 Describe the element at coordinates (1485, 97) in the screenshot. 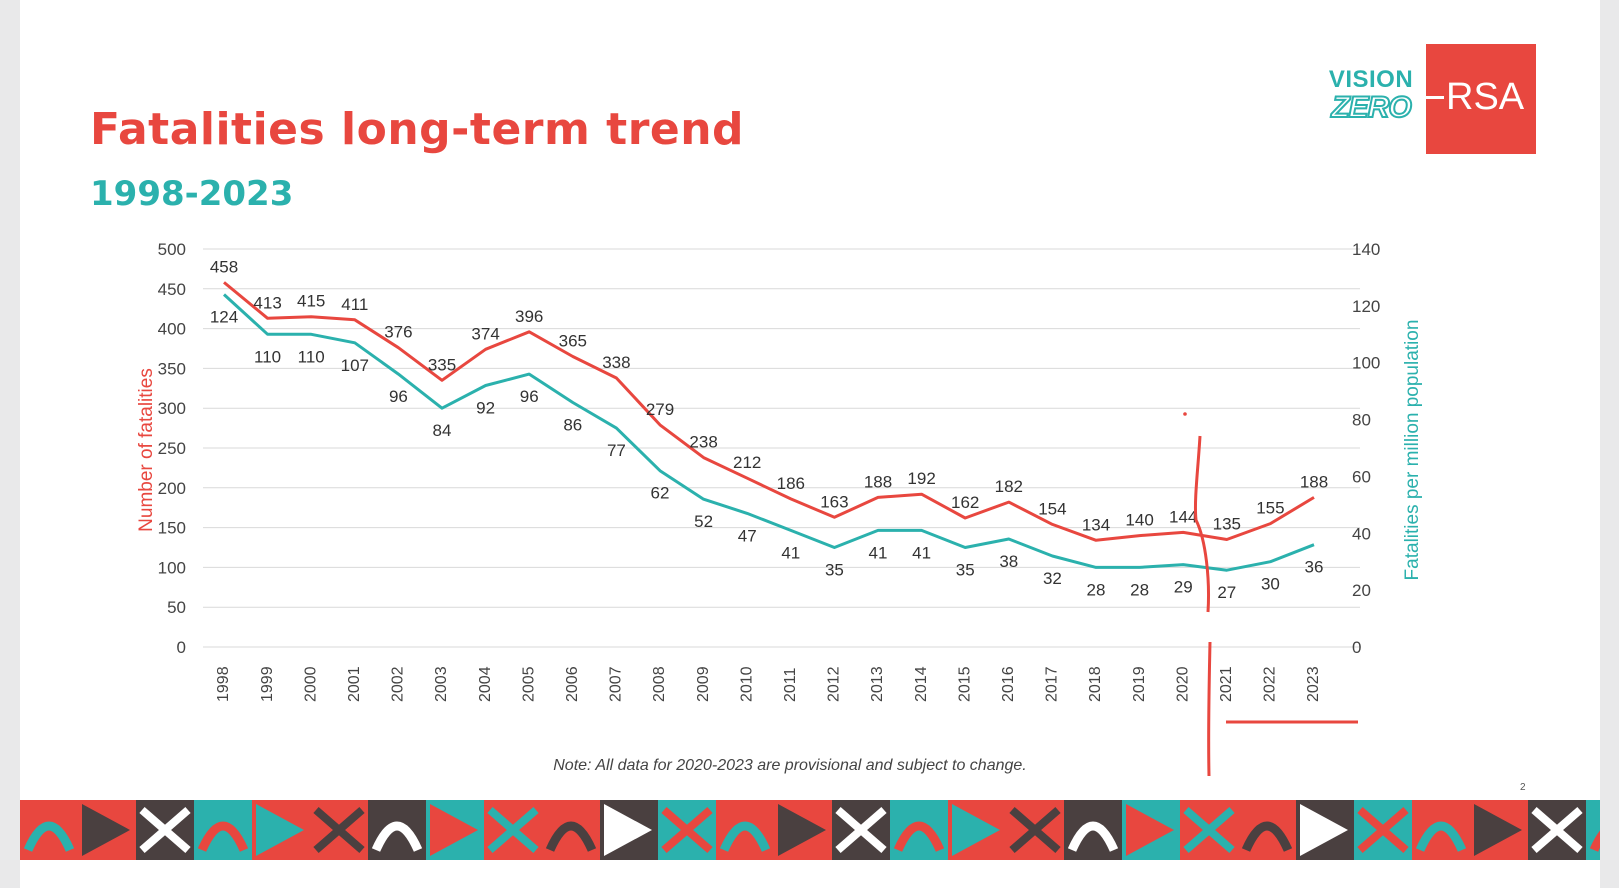

I see `rsa-logo-text: RSA` at that location.